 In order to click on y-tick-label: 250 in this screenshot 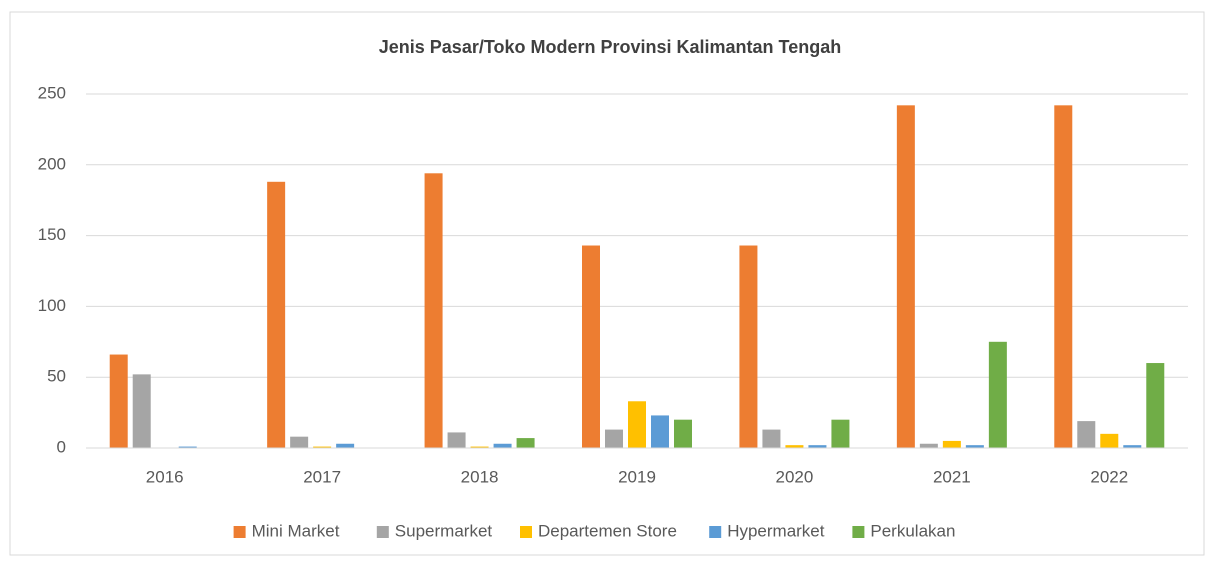, I will do `click(52, 92)`.